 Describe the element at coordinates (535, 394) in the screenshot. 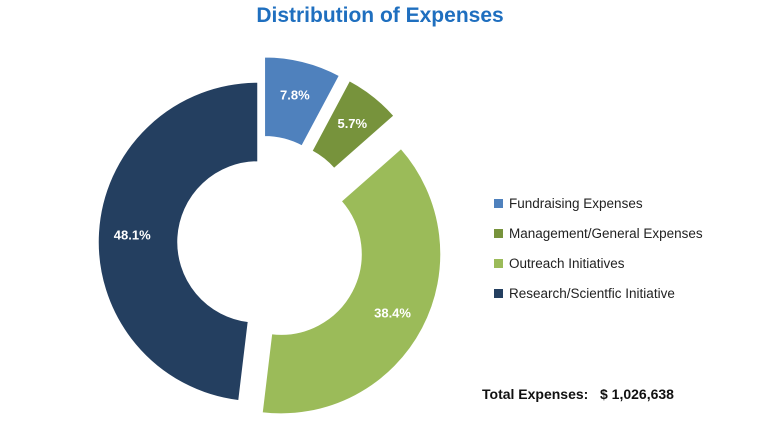

I see `total-expenses-label: Total Expenses:` at that location.